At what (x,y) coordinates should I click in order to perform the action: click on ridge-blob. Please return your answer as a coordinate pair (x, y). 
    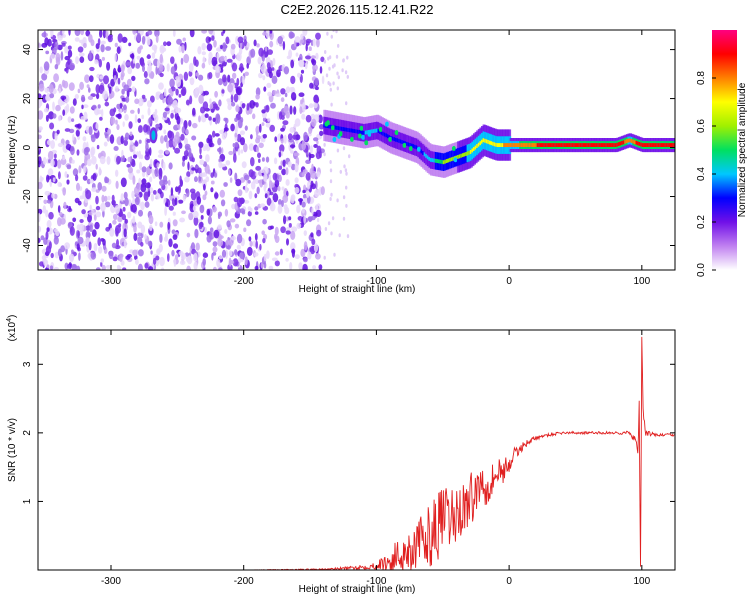
    Looking at the image, I should click on (410, 149).